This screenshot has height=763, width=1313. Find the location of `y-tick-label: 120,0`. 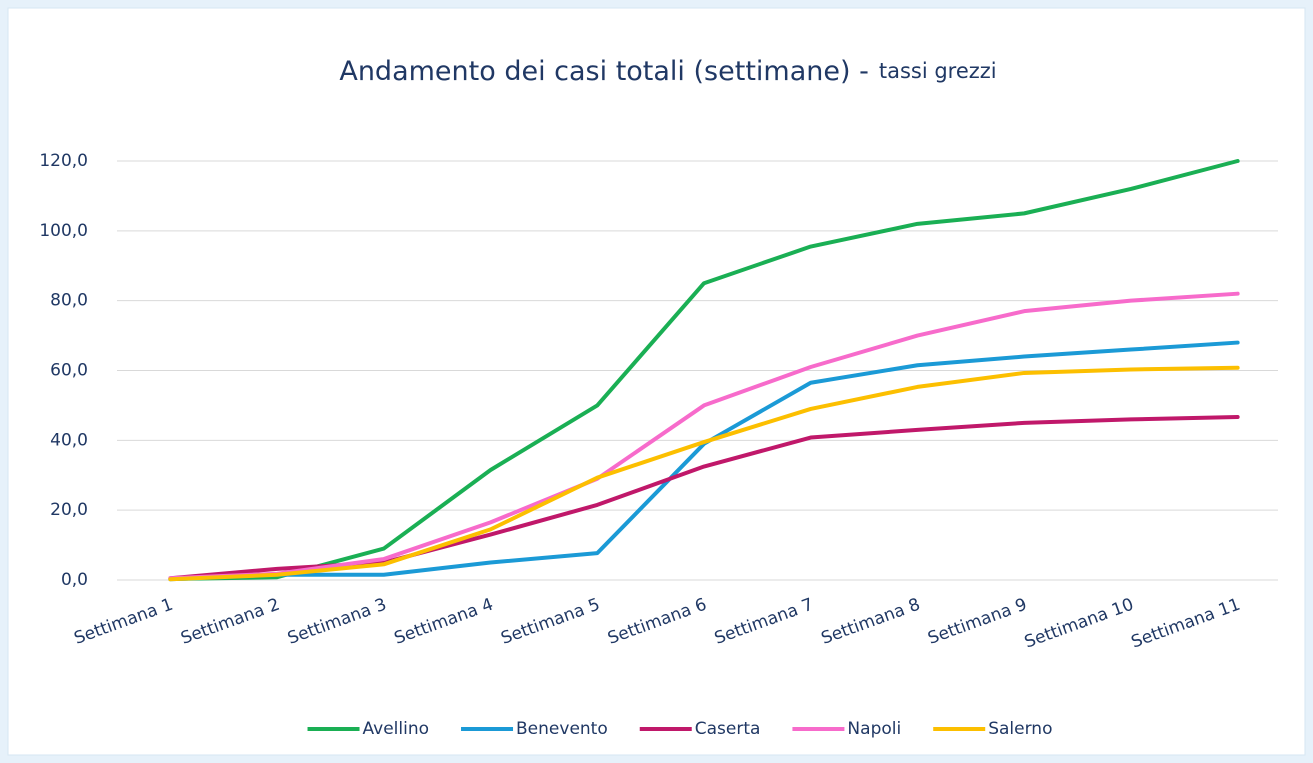

y-tick-label: 120,0 is located at coordinates (63, 161).